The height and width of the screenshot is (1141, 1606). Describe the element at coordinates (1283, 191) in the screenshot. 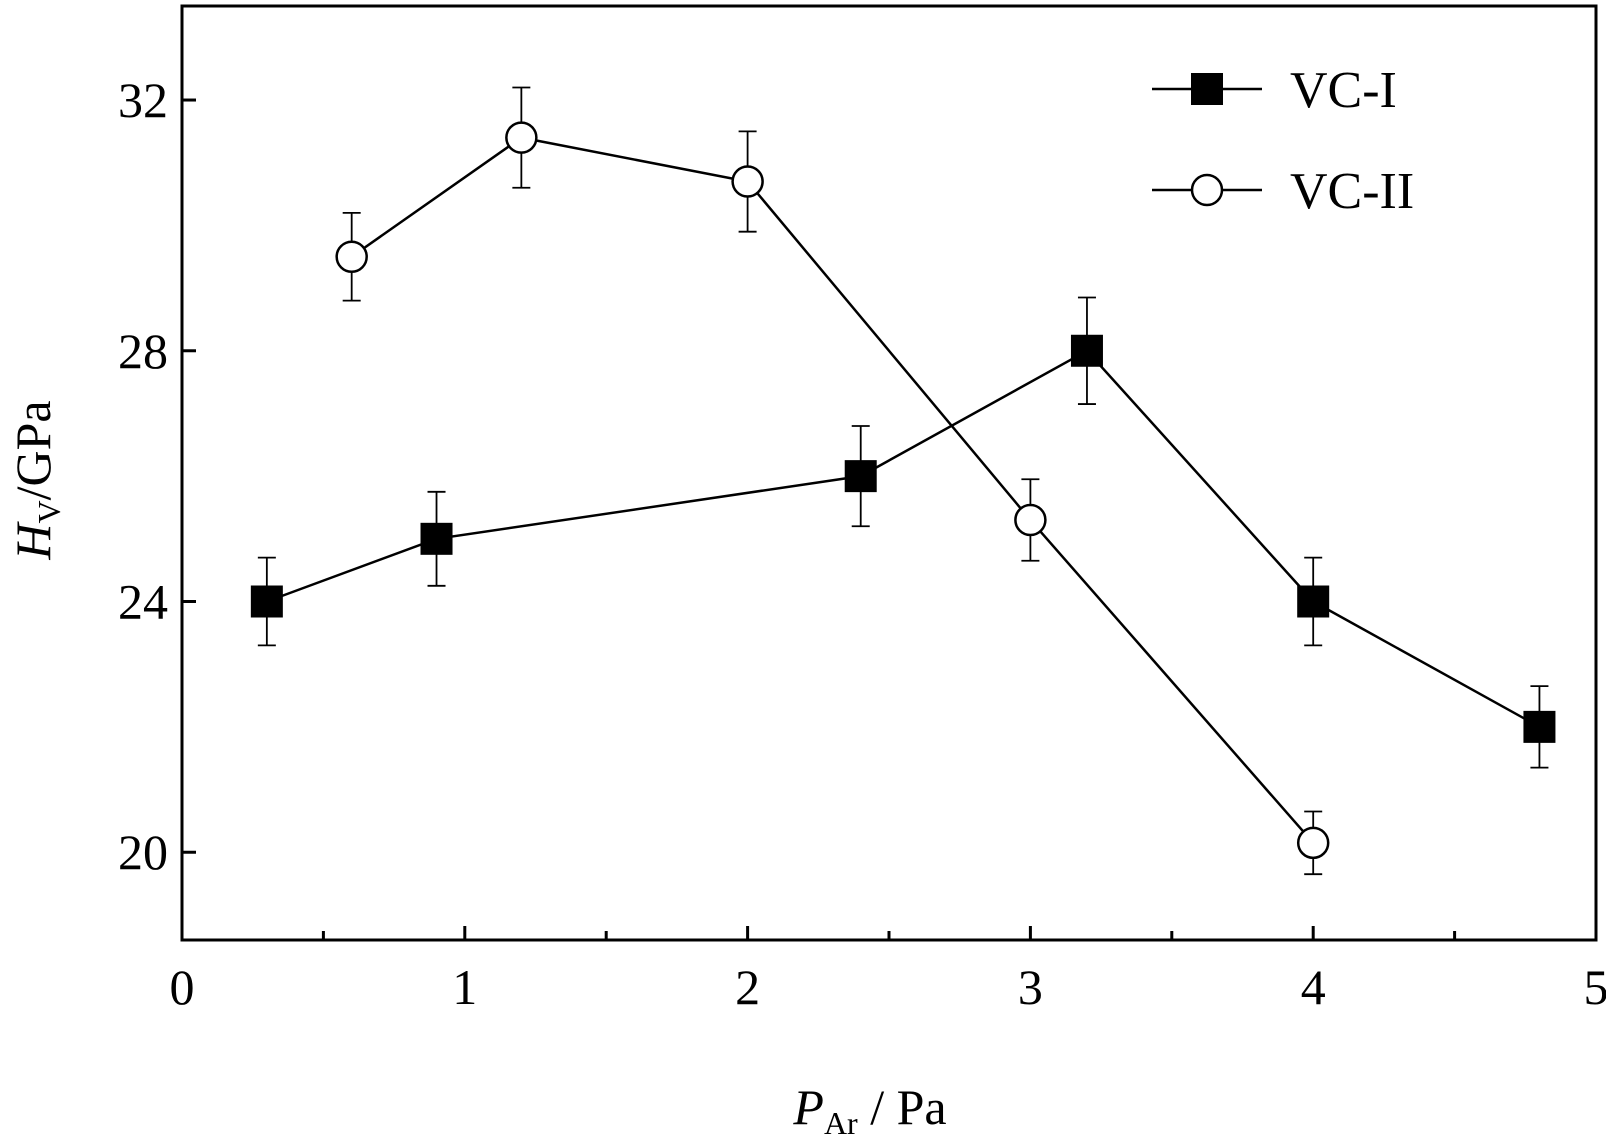

I see `legend-item-vc-ii: VC-II` at that location.